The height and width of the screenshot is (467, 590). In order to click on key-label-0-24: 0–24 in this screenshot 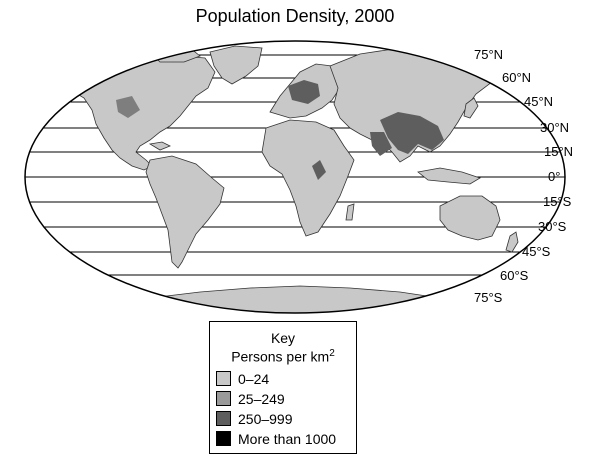, I will do `click(254, 379)`.